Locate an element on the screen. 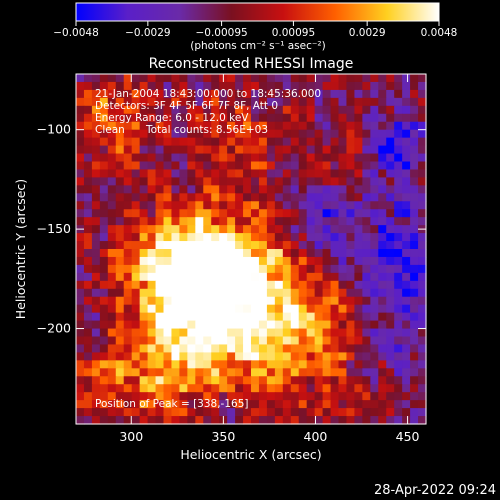 Image resolution: width=500 pixels, height=500 pixels. x-tick-label: 350 is located at coordinates (223, 436).